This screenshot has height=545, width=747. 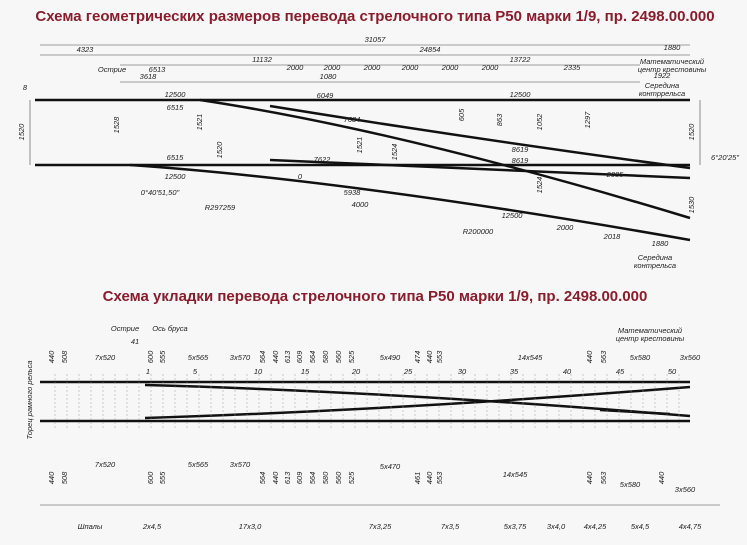 I want to click on layout-label: 41, so click(x=135, y=341).